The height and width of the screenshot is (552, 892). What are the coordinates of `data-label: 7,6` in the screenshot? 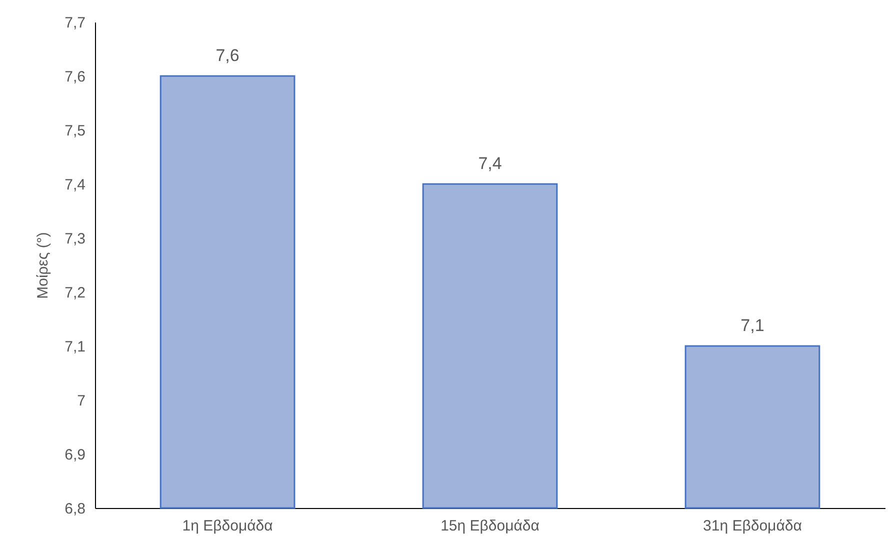 It's located at (228, 55).